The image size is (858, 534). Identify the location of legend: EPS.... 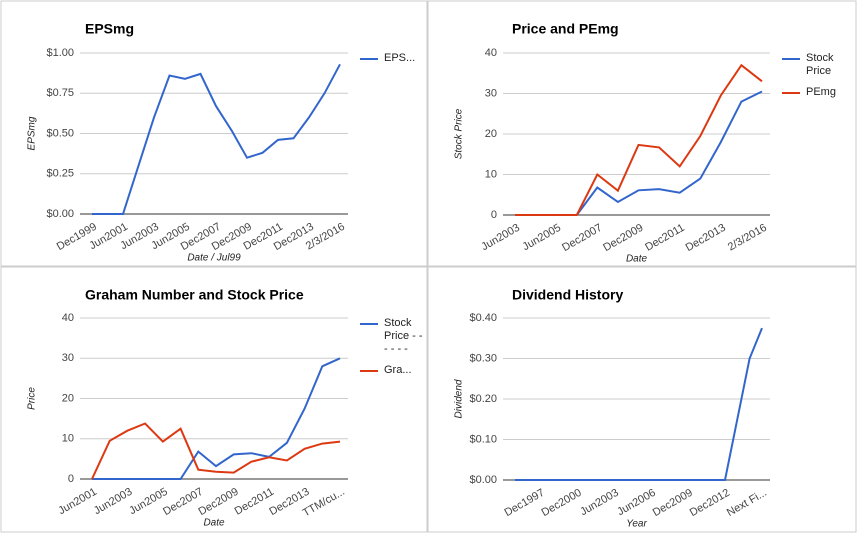
(392, 58).